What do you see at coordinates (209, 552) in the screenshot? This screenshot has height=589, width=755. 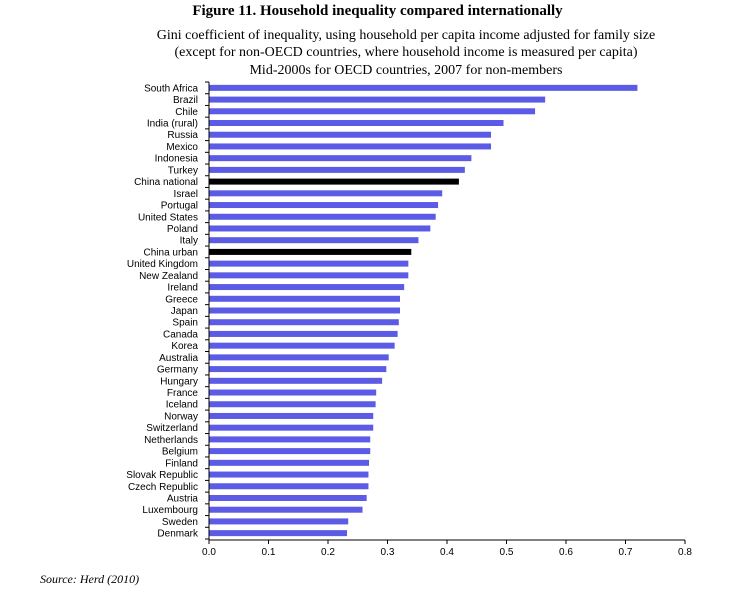 I see `x-tick-label-0-0: 0.0` at bounding box center [209, 552].